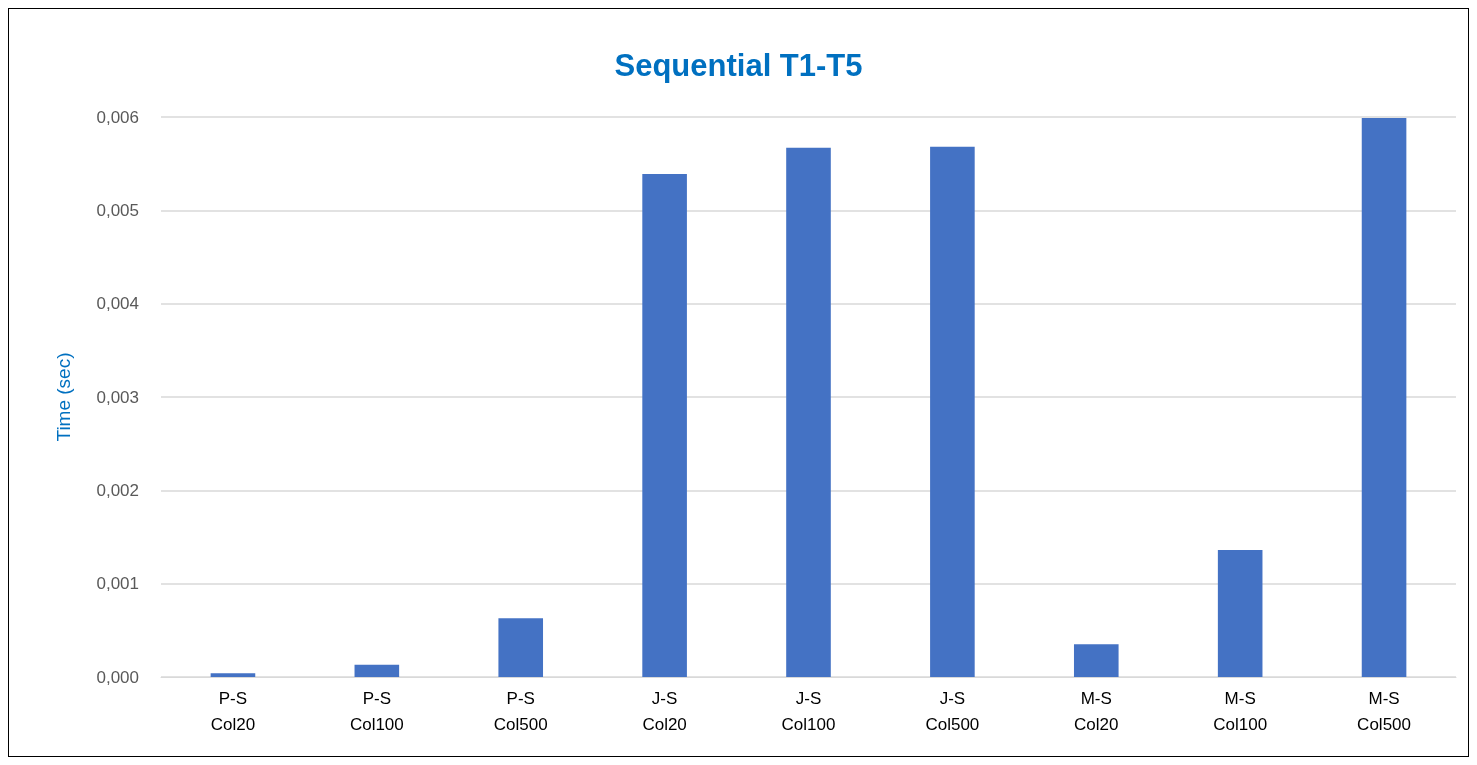 This screenshot has width=1477, height=765. I want to click on y-tick-label: 0,001, so click(117, 584).